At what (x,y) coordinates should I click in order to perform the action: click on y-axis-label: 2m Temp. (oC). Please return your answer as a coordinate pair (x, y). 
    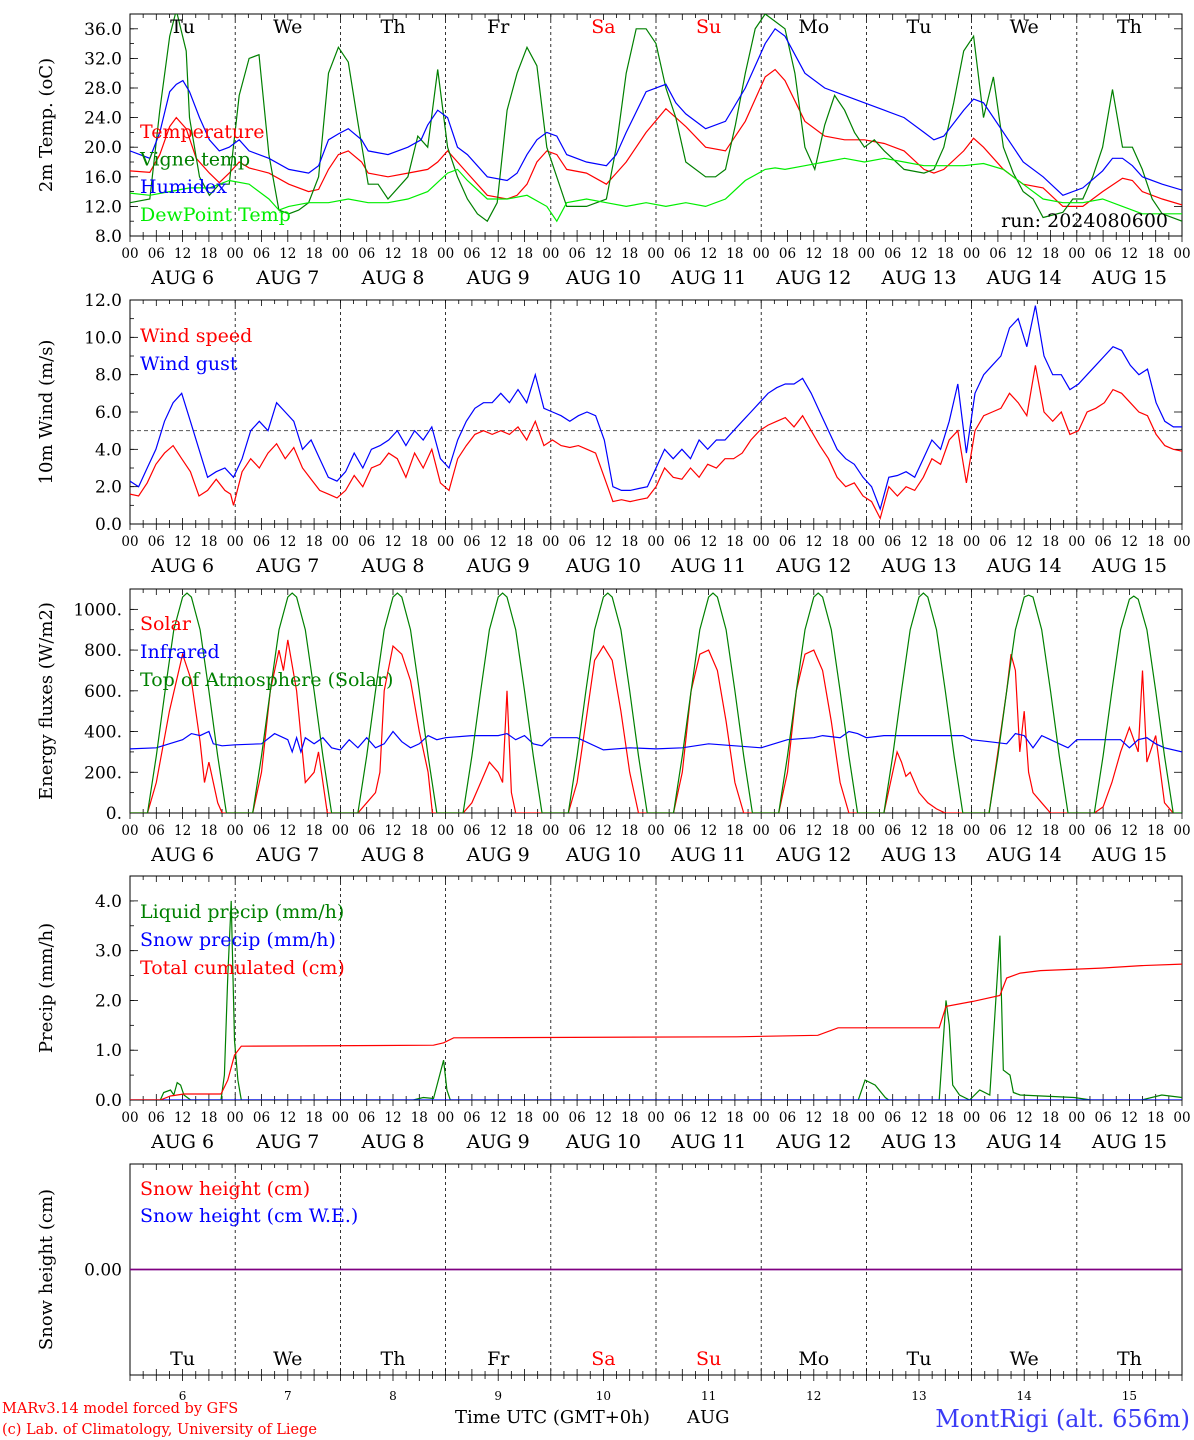
    Looking at the image, I should click on (46, 125).